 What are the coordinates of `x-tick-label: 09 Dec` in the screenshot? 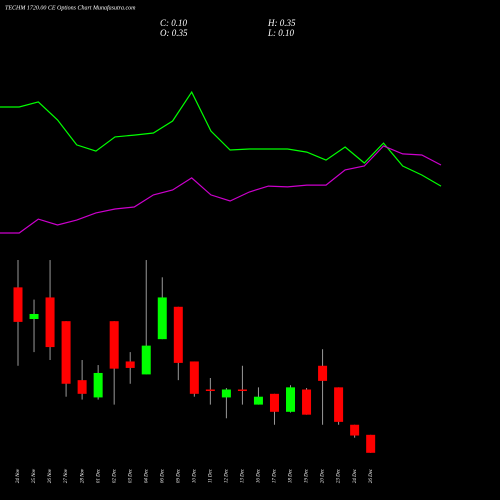 It's located at (178, 475).